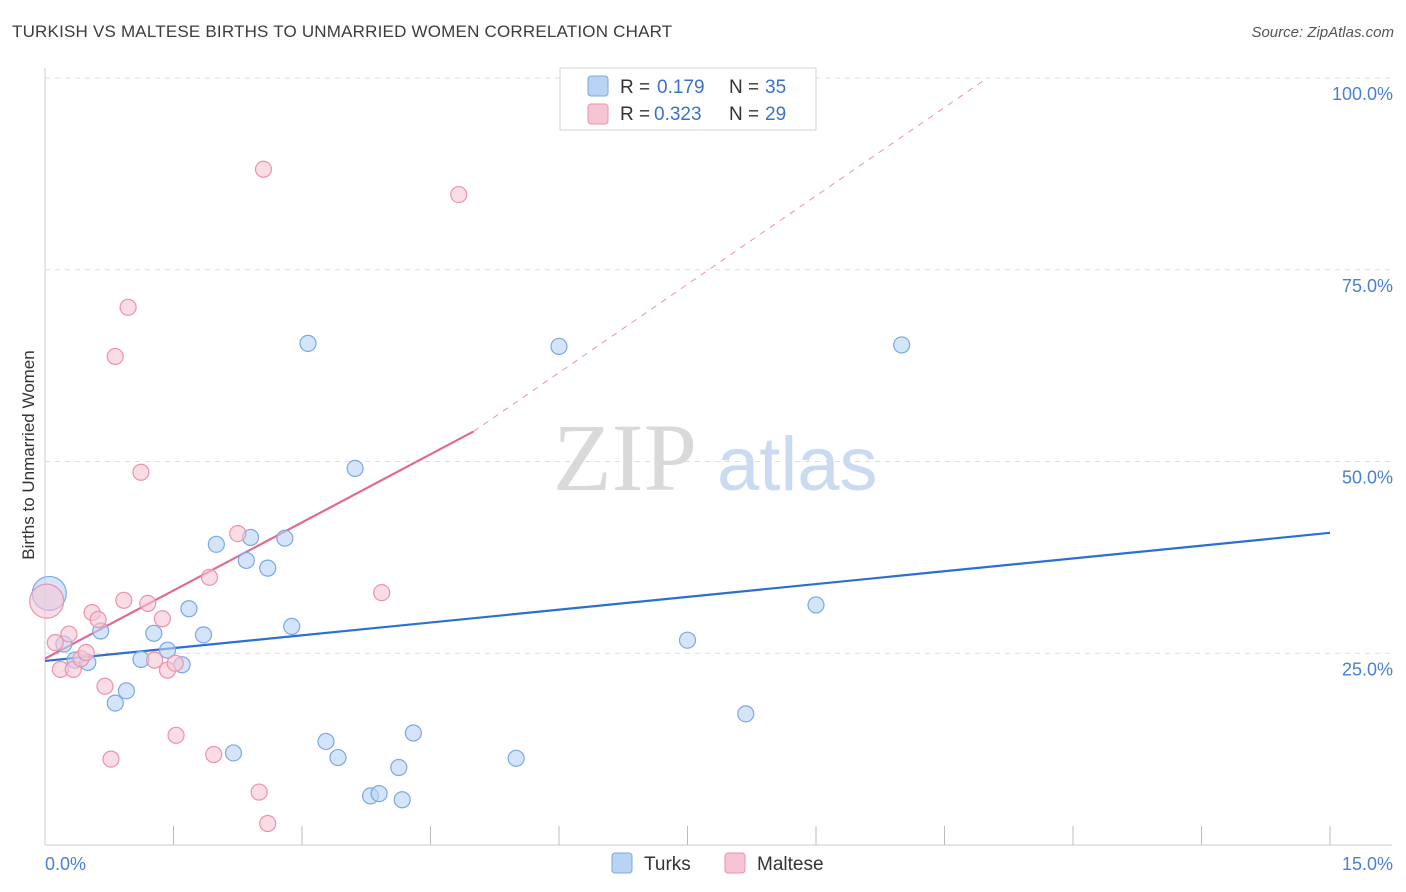 The image size is (1406, 892). What do you see at coordinates (687, 597) in the screenshot?
I see `turks-trend-line` at bounding box center [687, 597].